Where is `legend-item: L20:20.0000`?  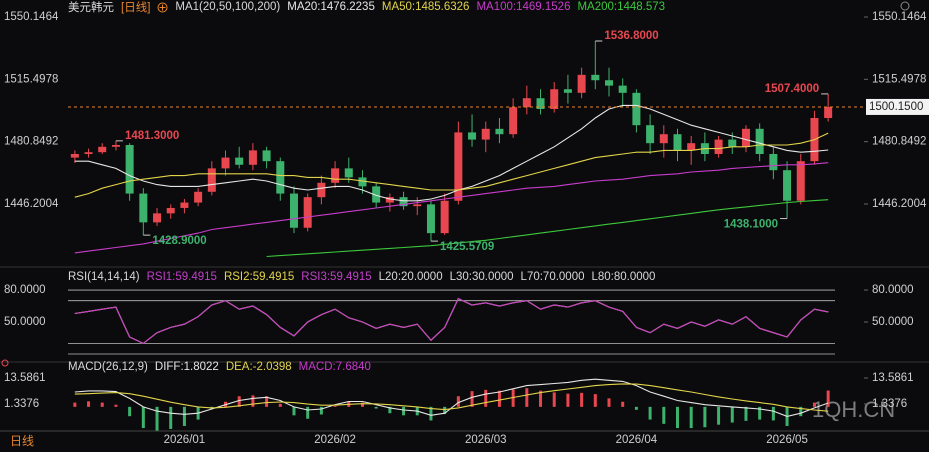 legend-item: L20:20.0000 is located at coordinates (410, 277).